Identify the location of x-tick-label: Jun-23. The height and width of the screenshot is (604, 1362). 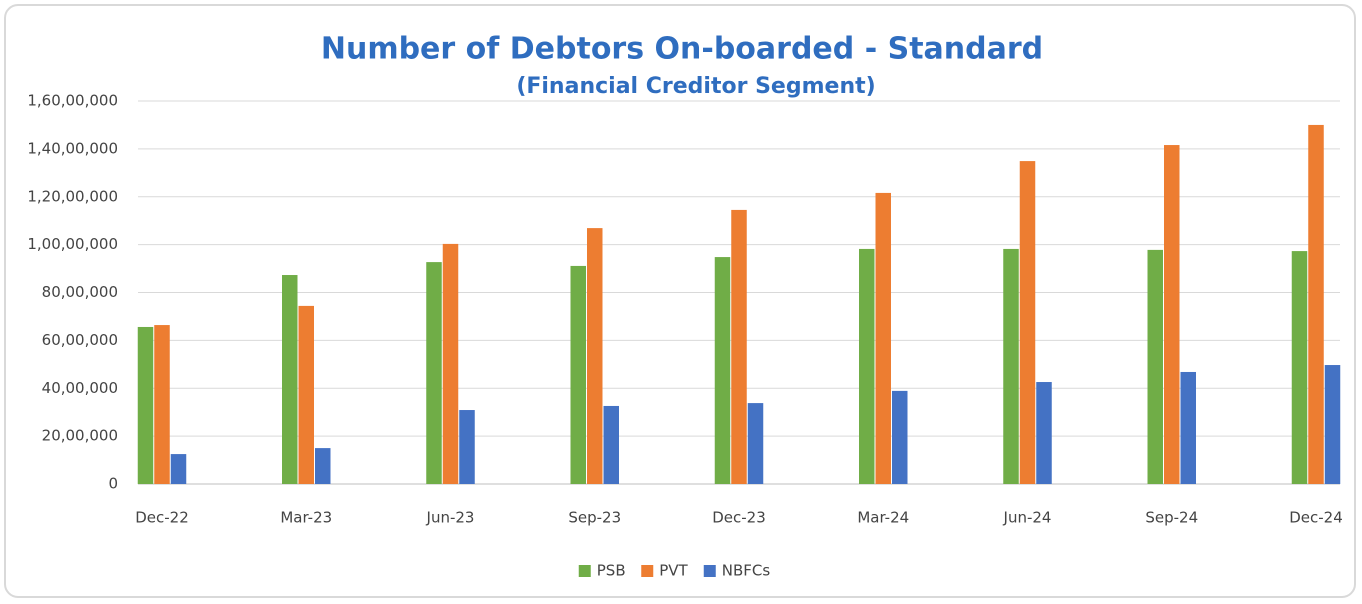
(450, 518).